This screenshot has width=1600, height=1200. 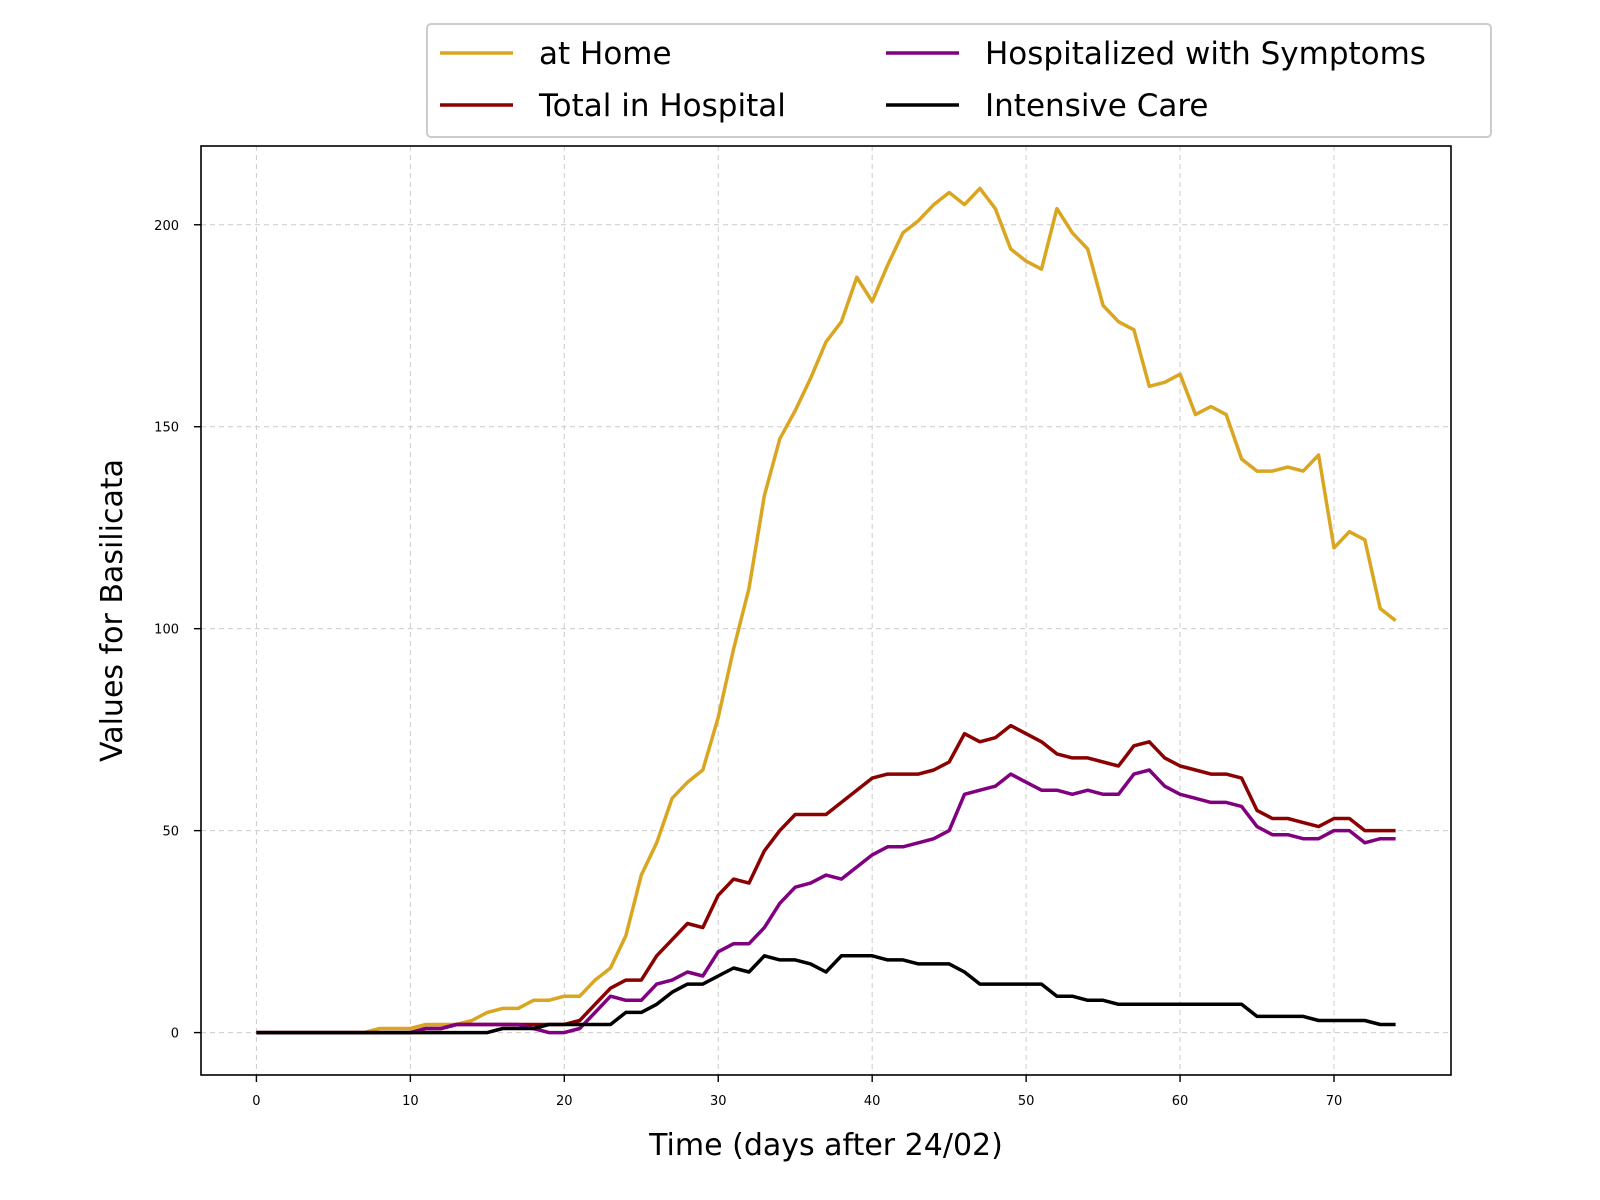 What do you see at coordinates (166, 226) in the screenshot?
I see `y-tick-label: 200` at bounding box center [166, 226].